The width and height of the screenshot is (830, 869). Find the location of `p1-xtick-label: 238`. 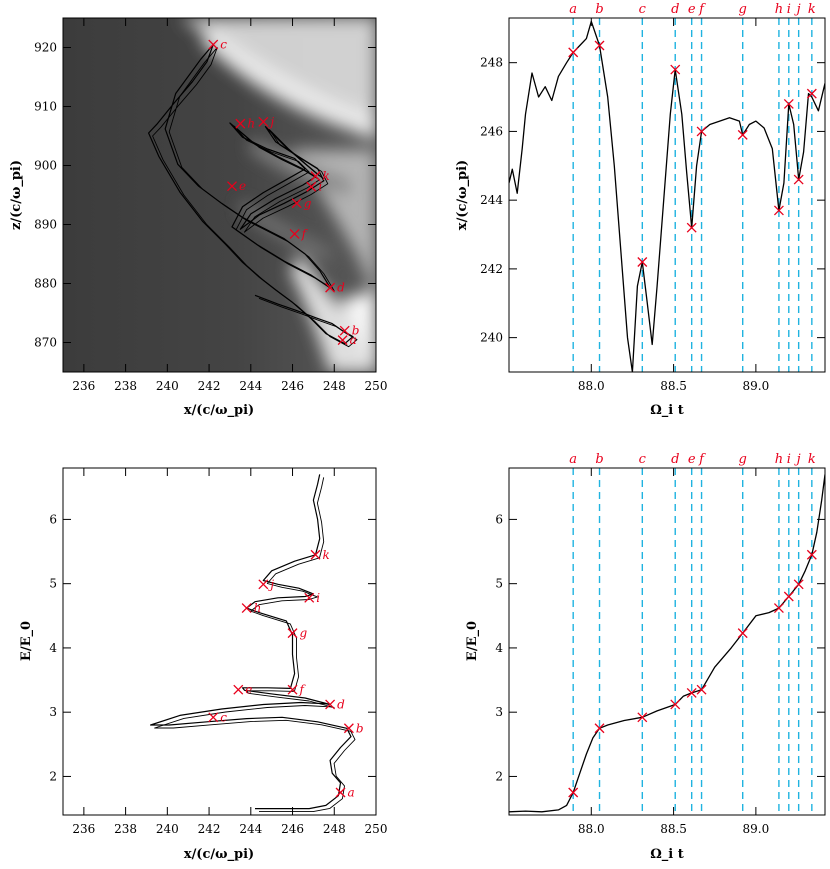

p1-xtick-label: 238 is located at coordinates (125, 386).